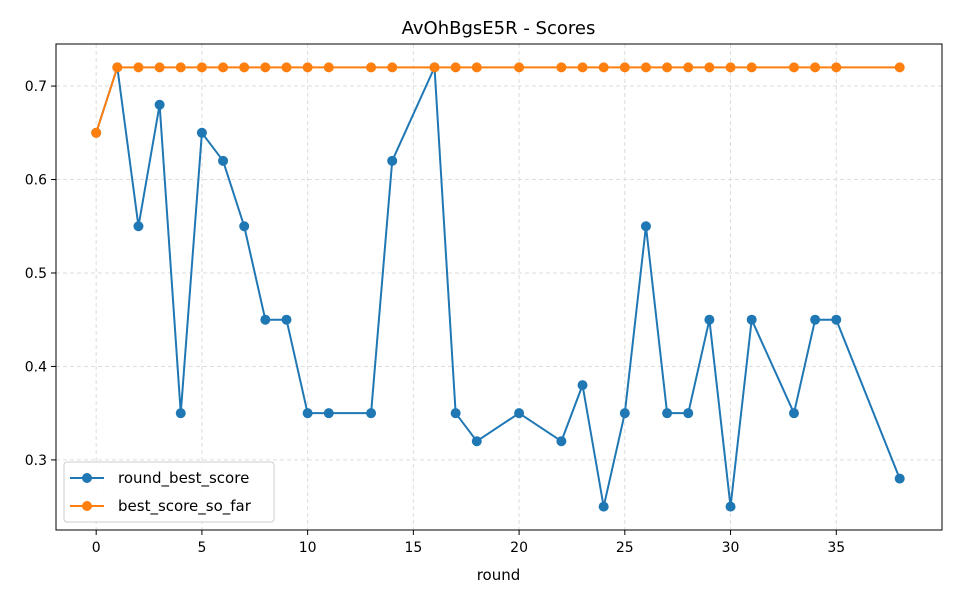 This screenshot has height=600, width=960. I want to click on y-tick-label: 0.4, so click(36, 367).